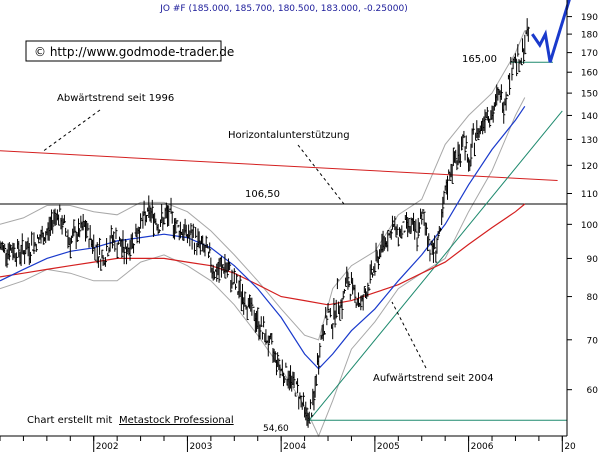  I want to click on y-axis-ticks: 60 70 80 90 100 110 120 130 140 150 160 170 180 190, so click(582, 204).